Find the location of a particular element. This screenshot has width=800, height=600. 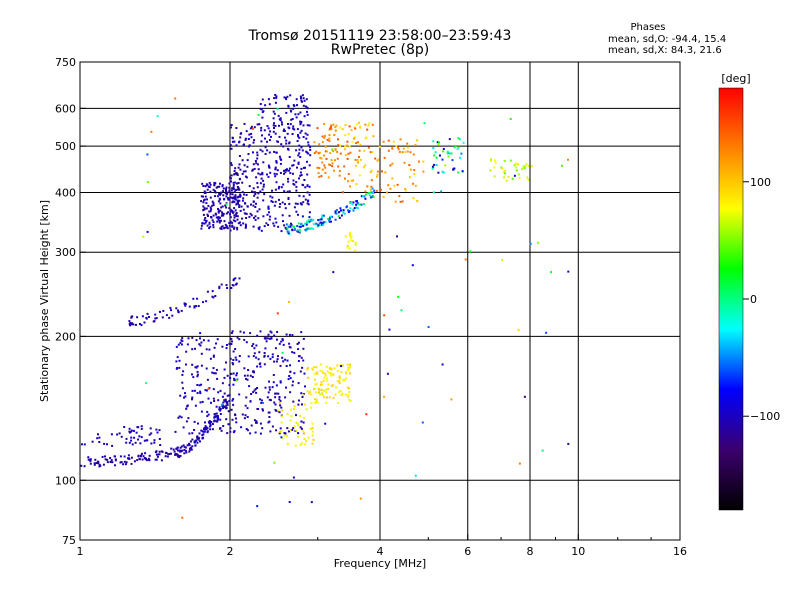

y-tick-label: 600 is located at coordinates (65, 108).